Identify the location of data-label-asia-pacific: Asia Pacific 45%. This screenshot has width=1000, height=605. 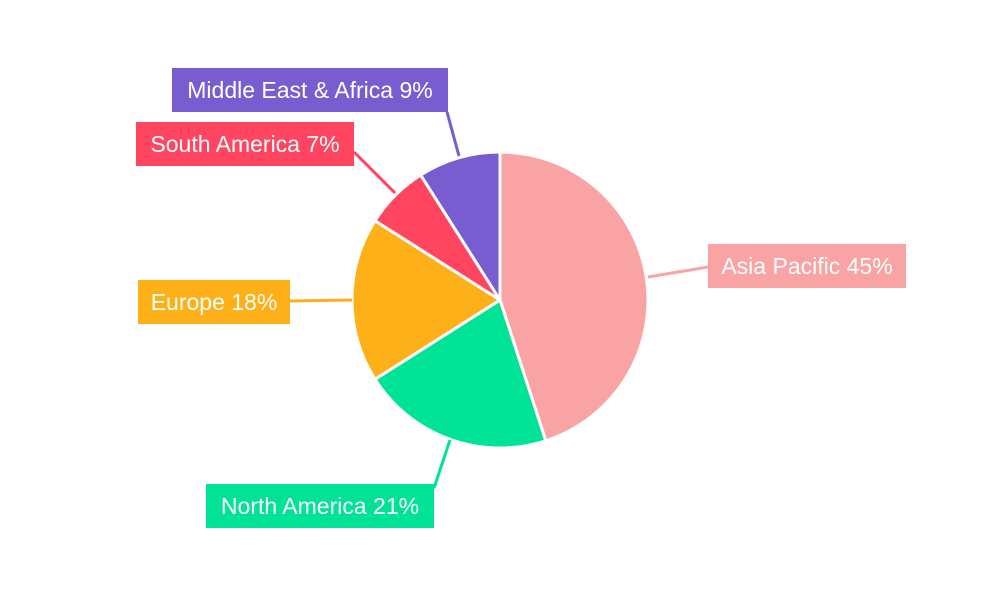
(806, 266).